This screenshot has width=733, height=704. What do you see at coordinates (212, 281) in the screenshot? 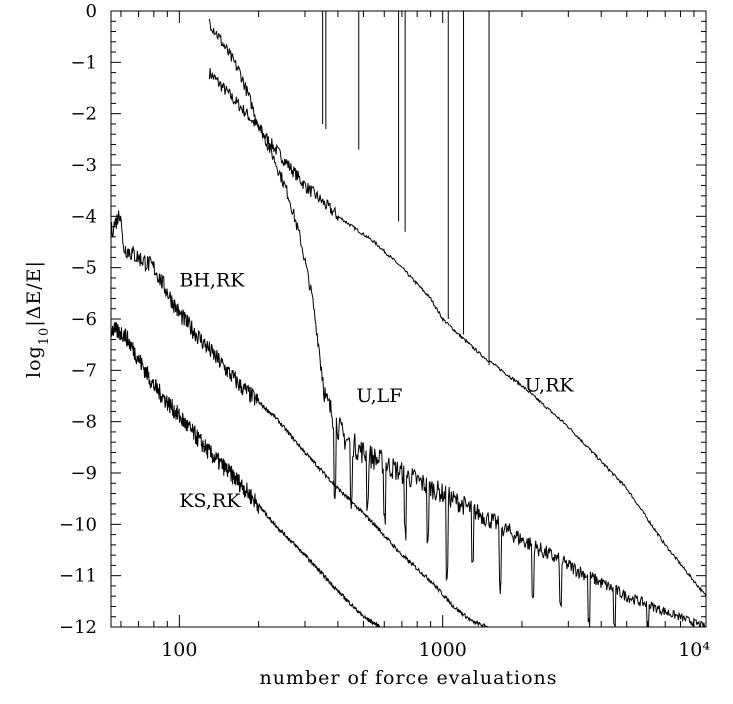
I see `series-label: BH,RK` at bounding box center [212, 281].